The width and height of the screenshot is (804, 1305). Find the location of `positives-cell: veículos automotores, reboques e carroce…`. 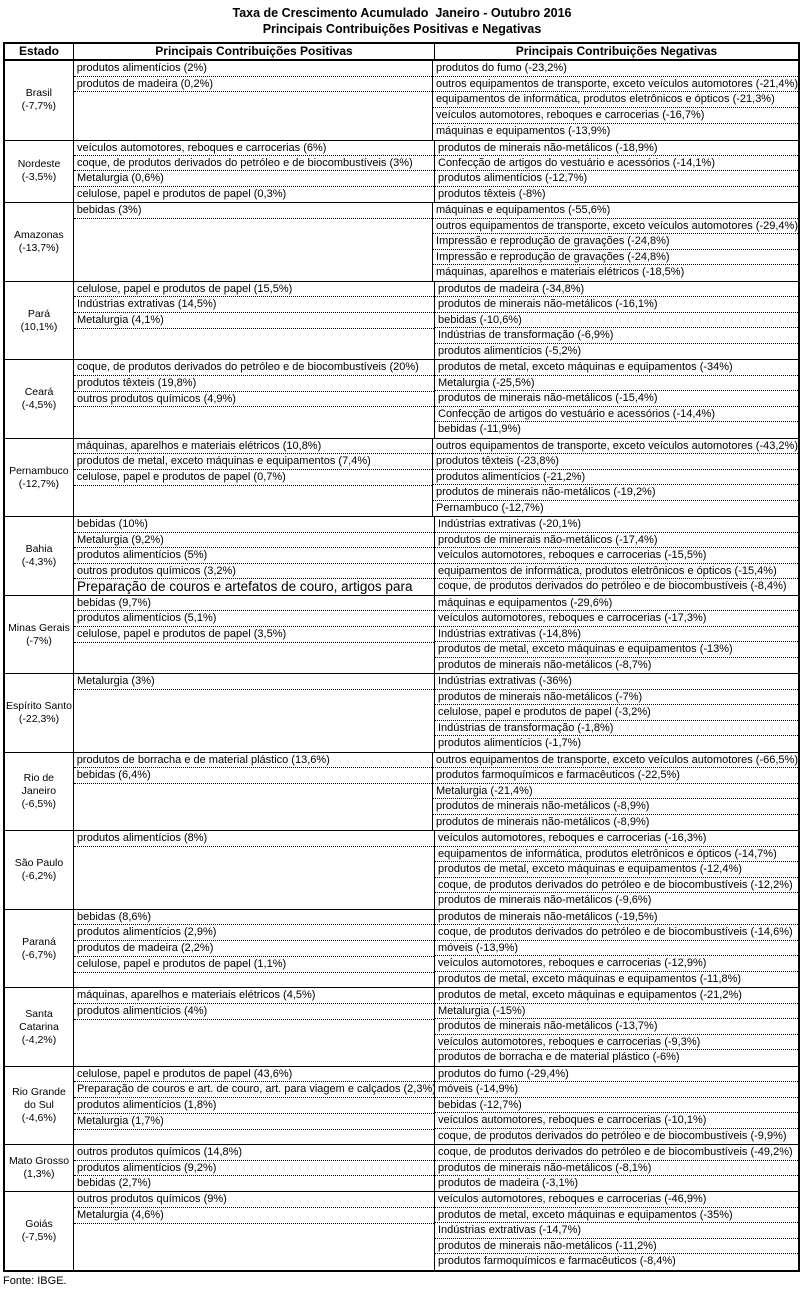

positives-cell: veículos automotores, reboques e carroce… is located at coordinates (254, 171).